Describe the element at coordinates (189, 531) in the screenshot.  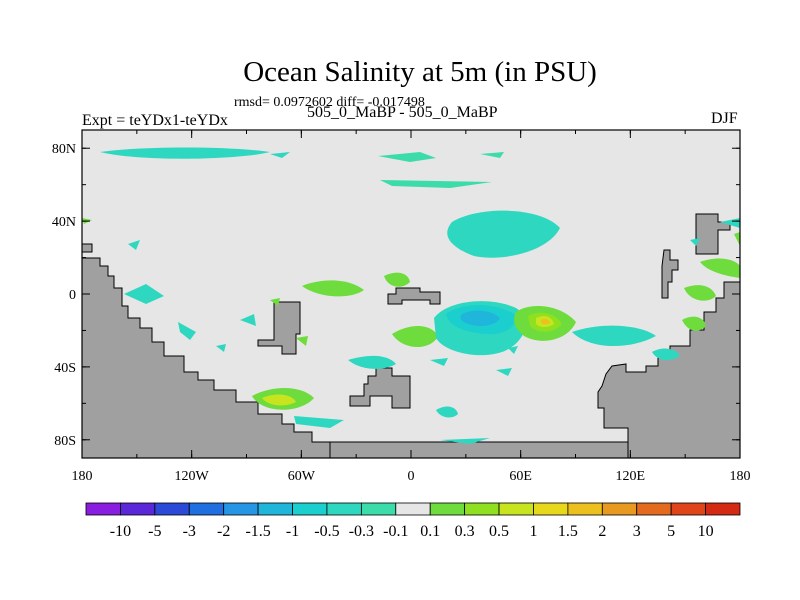
I see `colorbar-label: -3` at that location.